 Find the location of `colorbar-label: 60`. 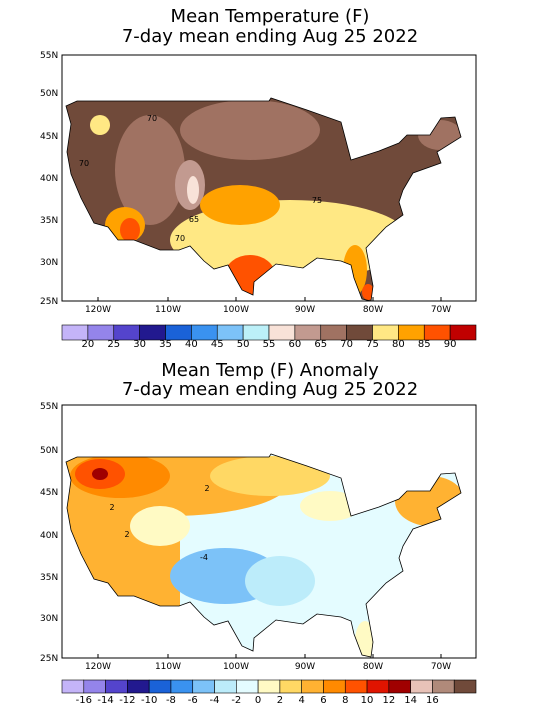

colorbar-label: 60 is located at coordinates (295, 344).